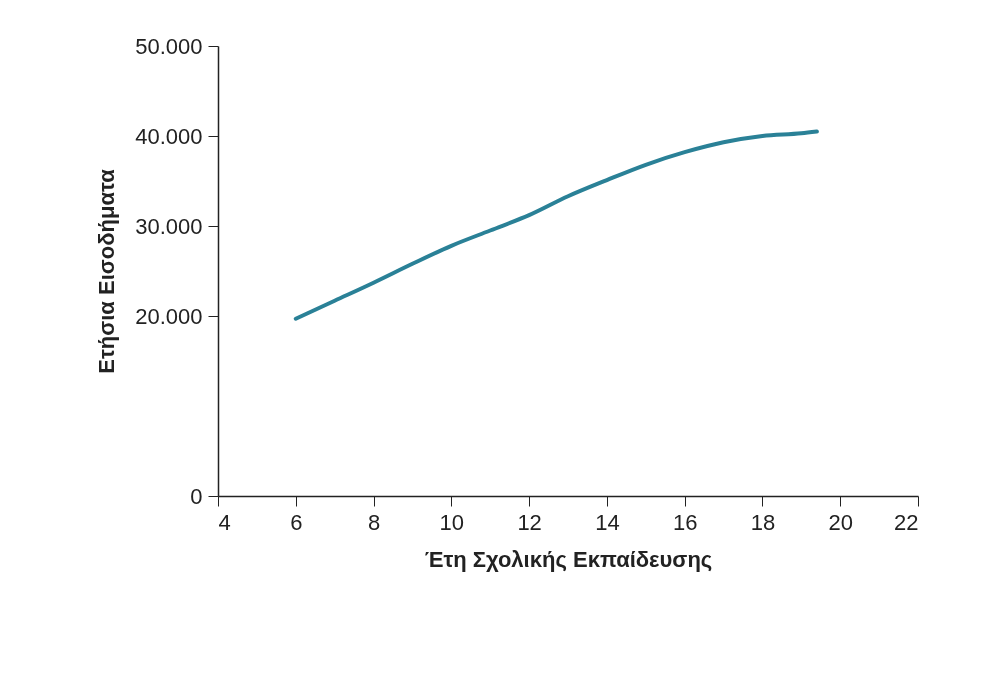 The width and height of the screenshot is (1004, 690). I want to click on x-axis-title: Έτη Σχολικής Εκπαίδευσης, so click(568, 559).